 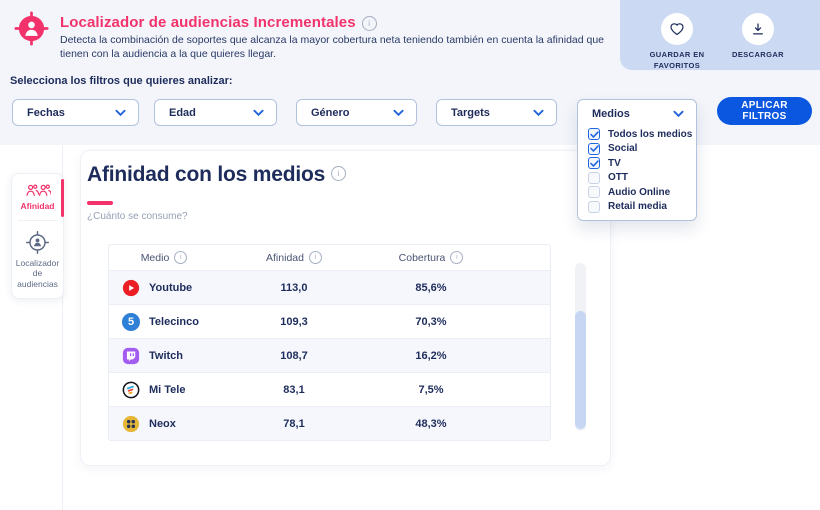 What do you see at coordinates (131, 390) in the screenshot?
I see `mitele-icon` at bounding box center [131, 390].